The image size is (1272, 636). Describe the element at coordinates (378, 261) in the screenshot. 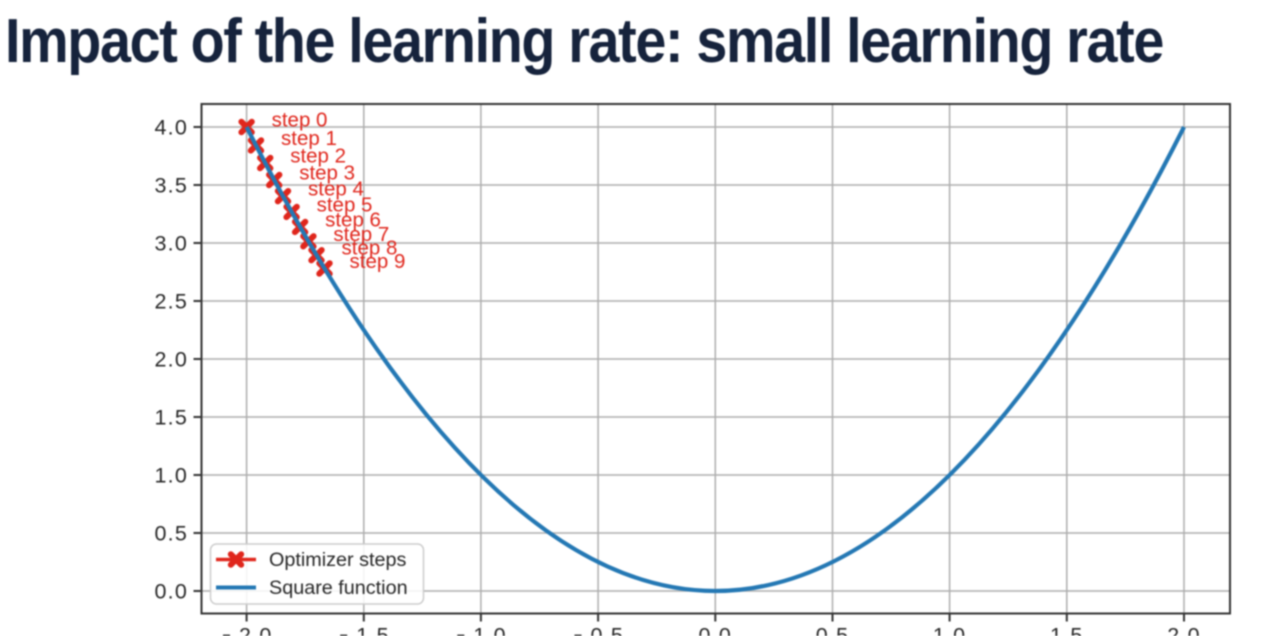

I see `svg-text: step 9` at that location.